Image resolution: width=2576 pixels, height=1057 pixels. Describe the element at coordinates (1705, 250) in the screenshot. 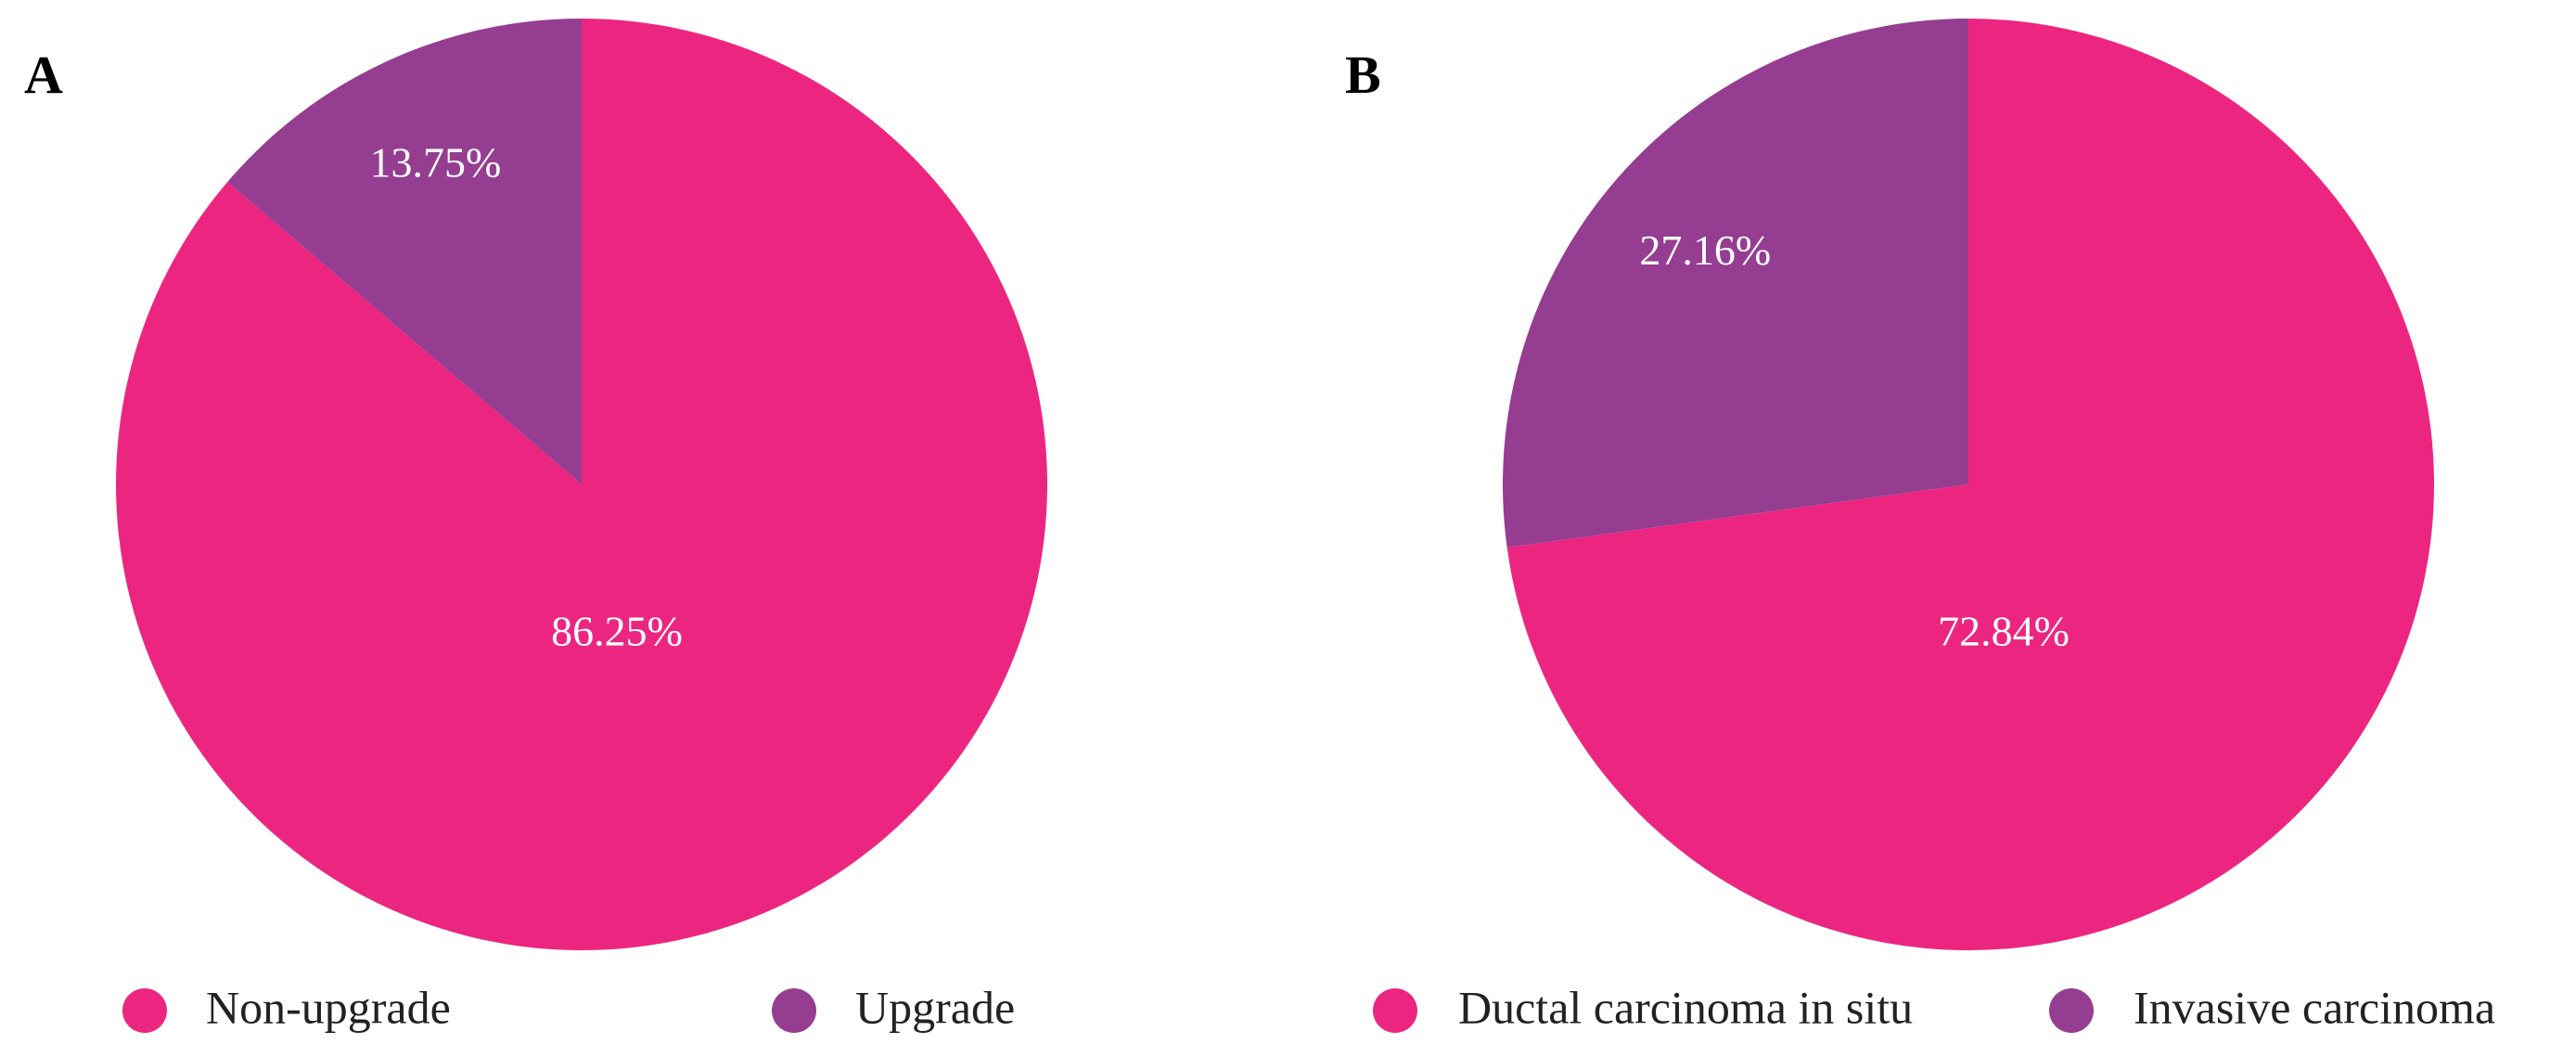

I see `pie-b-data-label-1: 27.16%` at that location.